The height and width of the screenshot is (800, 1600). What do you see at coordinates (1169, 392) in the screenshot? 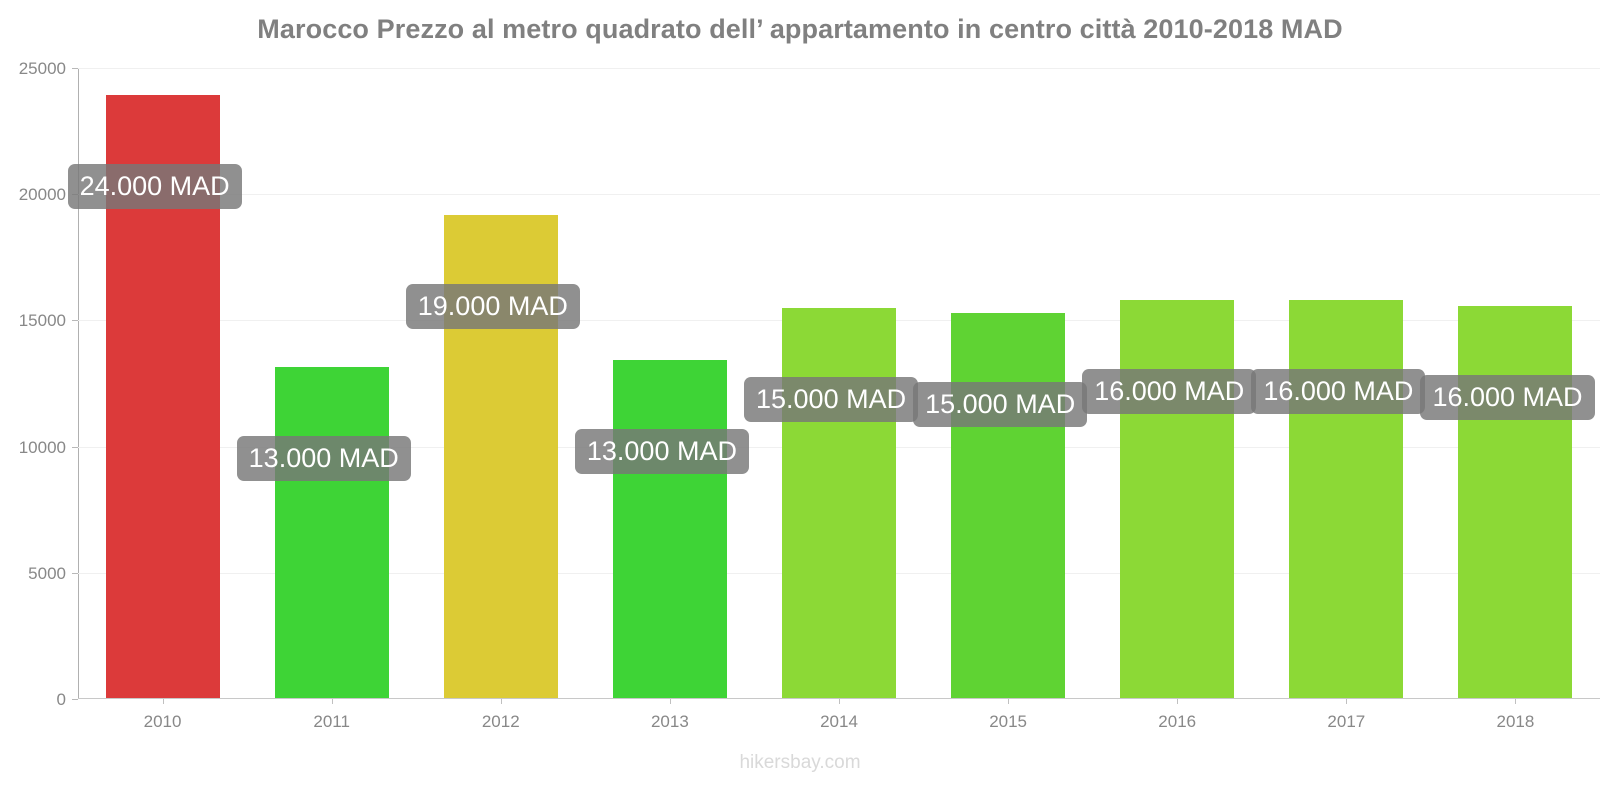
I see `value-label-2016: 16.000 MAD` at bounding box center [1169, 392].